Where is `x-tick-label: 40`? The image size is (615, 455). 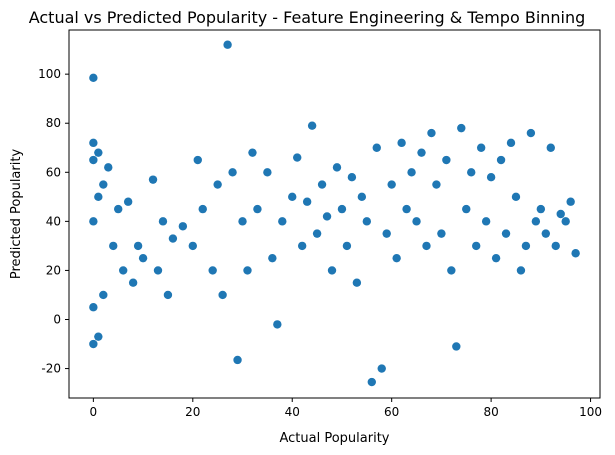 x-tick-label: 40 is located at coordinates (292, 412).